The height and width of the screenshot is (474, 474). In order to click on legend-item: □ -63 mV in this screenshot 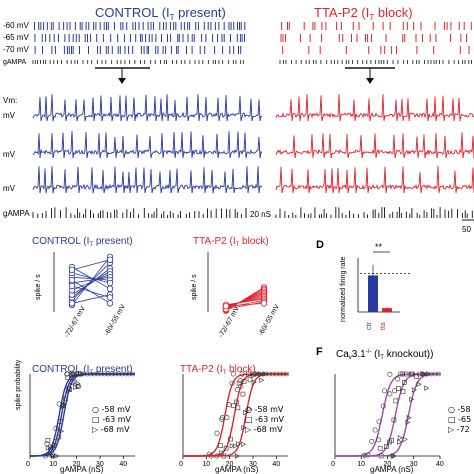, I will do `click(112, 419)`.